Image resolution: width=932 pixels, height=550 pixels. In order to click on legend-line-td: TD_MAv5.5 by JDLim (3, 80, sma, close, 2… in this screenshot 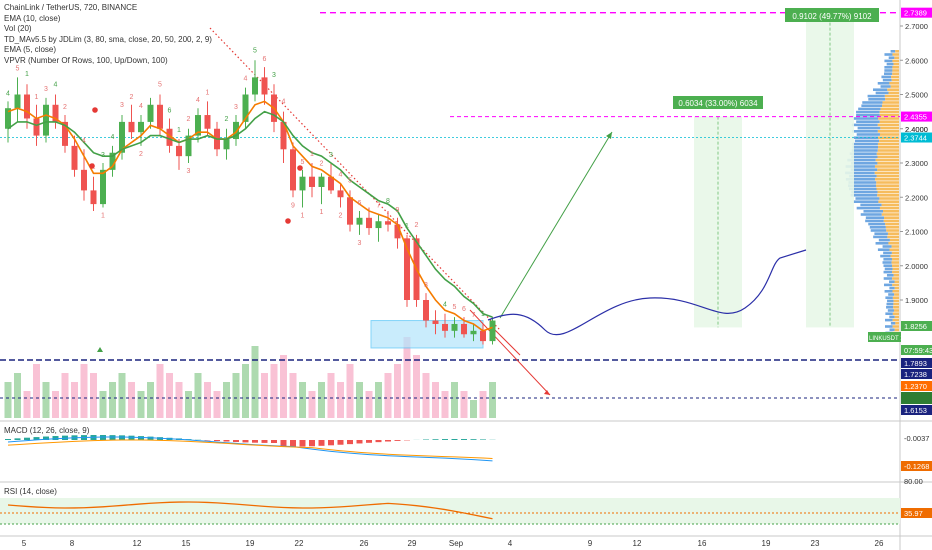, I will do `click(108, 39)`.